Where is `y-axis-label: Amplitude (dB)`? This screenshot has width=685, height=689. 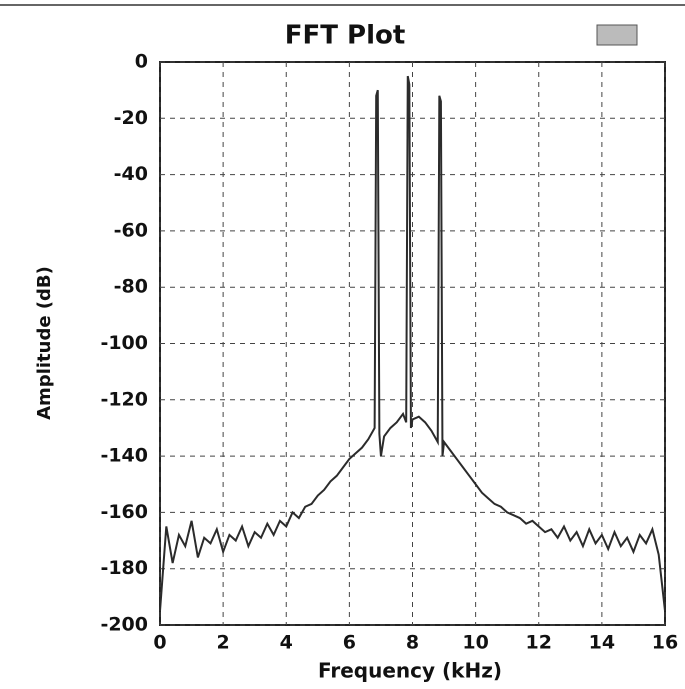 y-axis-label: Amplitude (dB) is located at coordinates (44, 343).